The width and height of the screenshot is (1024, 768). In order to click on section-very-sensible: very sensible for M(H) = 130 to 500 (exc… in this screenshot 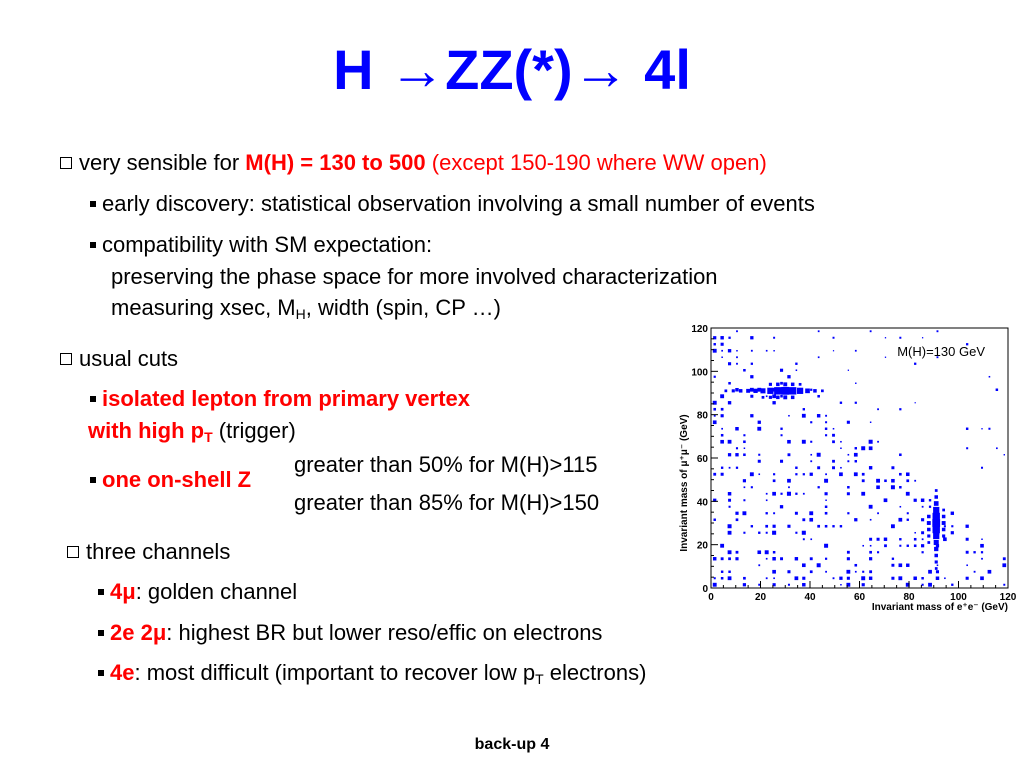, I will do `click(413, 163)`.